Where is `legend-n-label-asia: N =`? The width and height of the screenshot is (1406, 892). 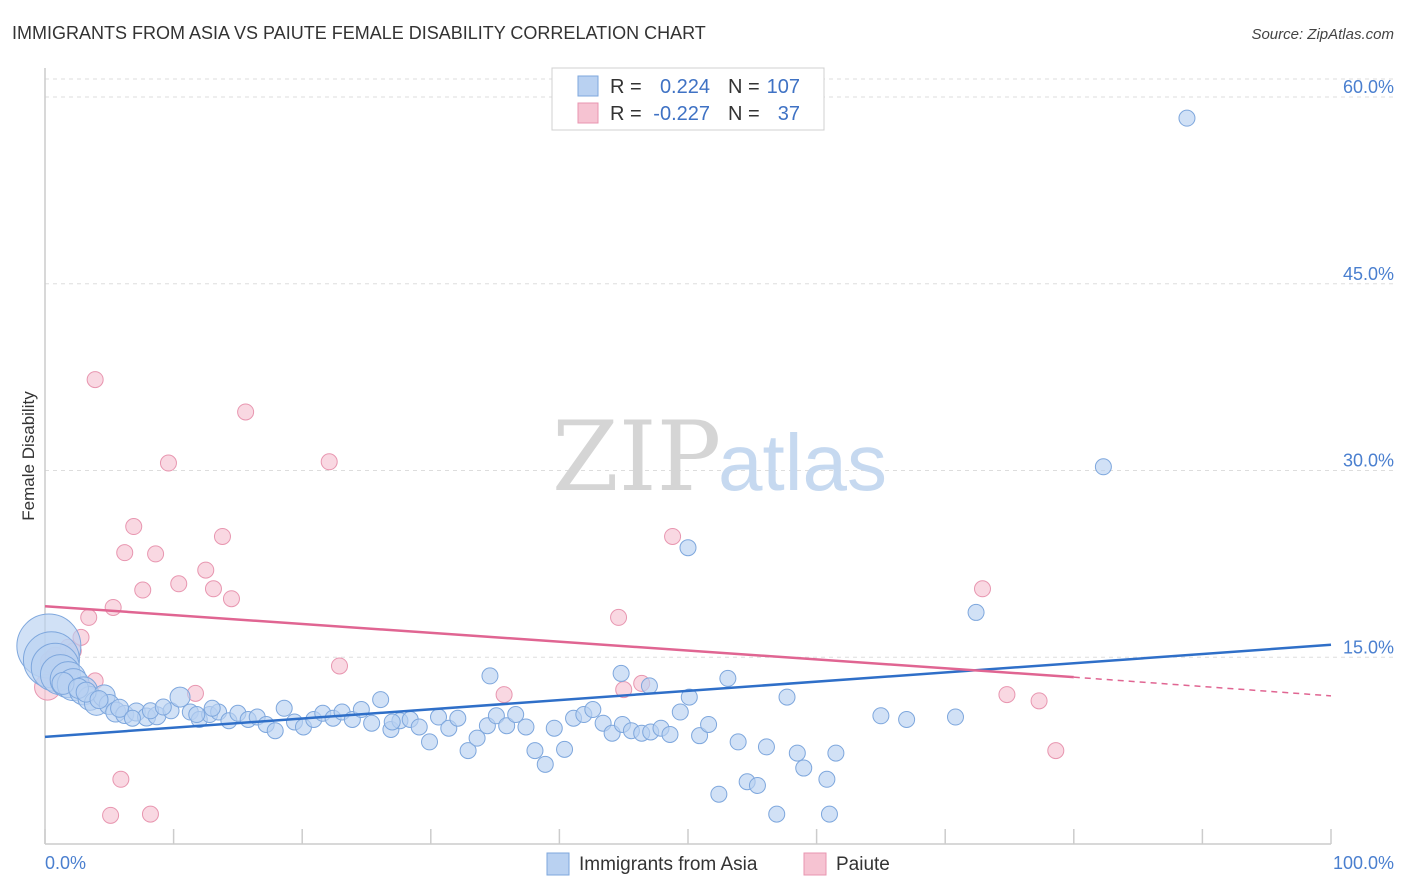 legend-n-label-asia: N = is located at coordinates (744, 87).